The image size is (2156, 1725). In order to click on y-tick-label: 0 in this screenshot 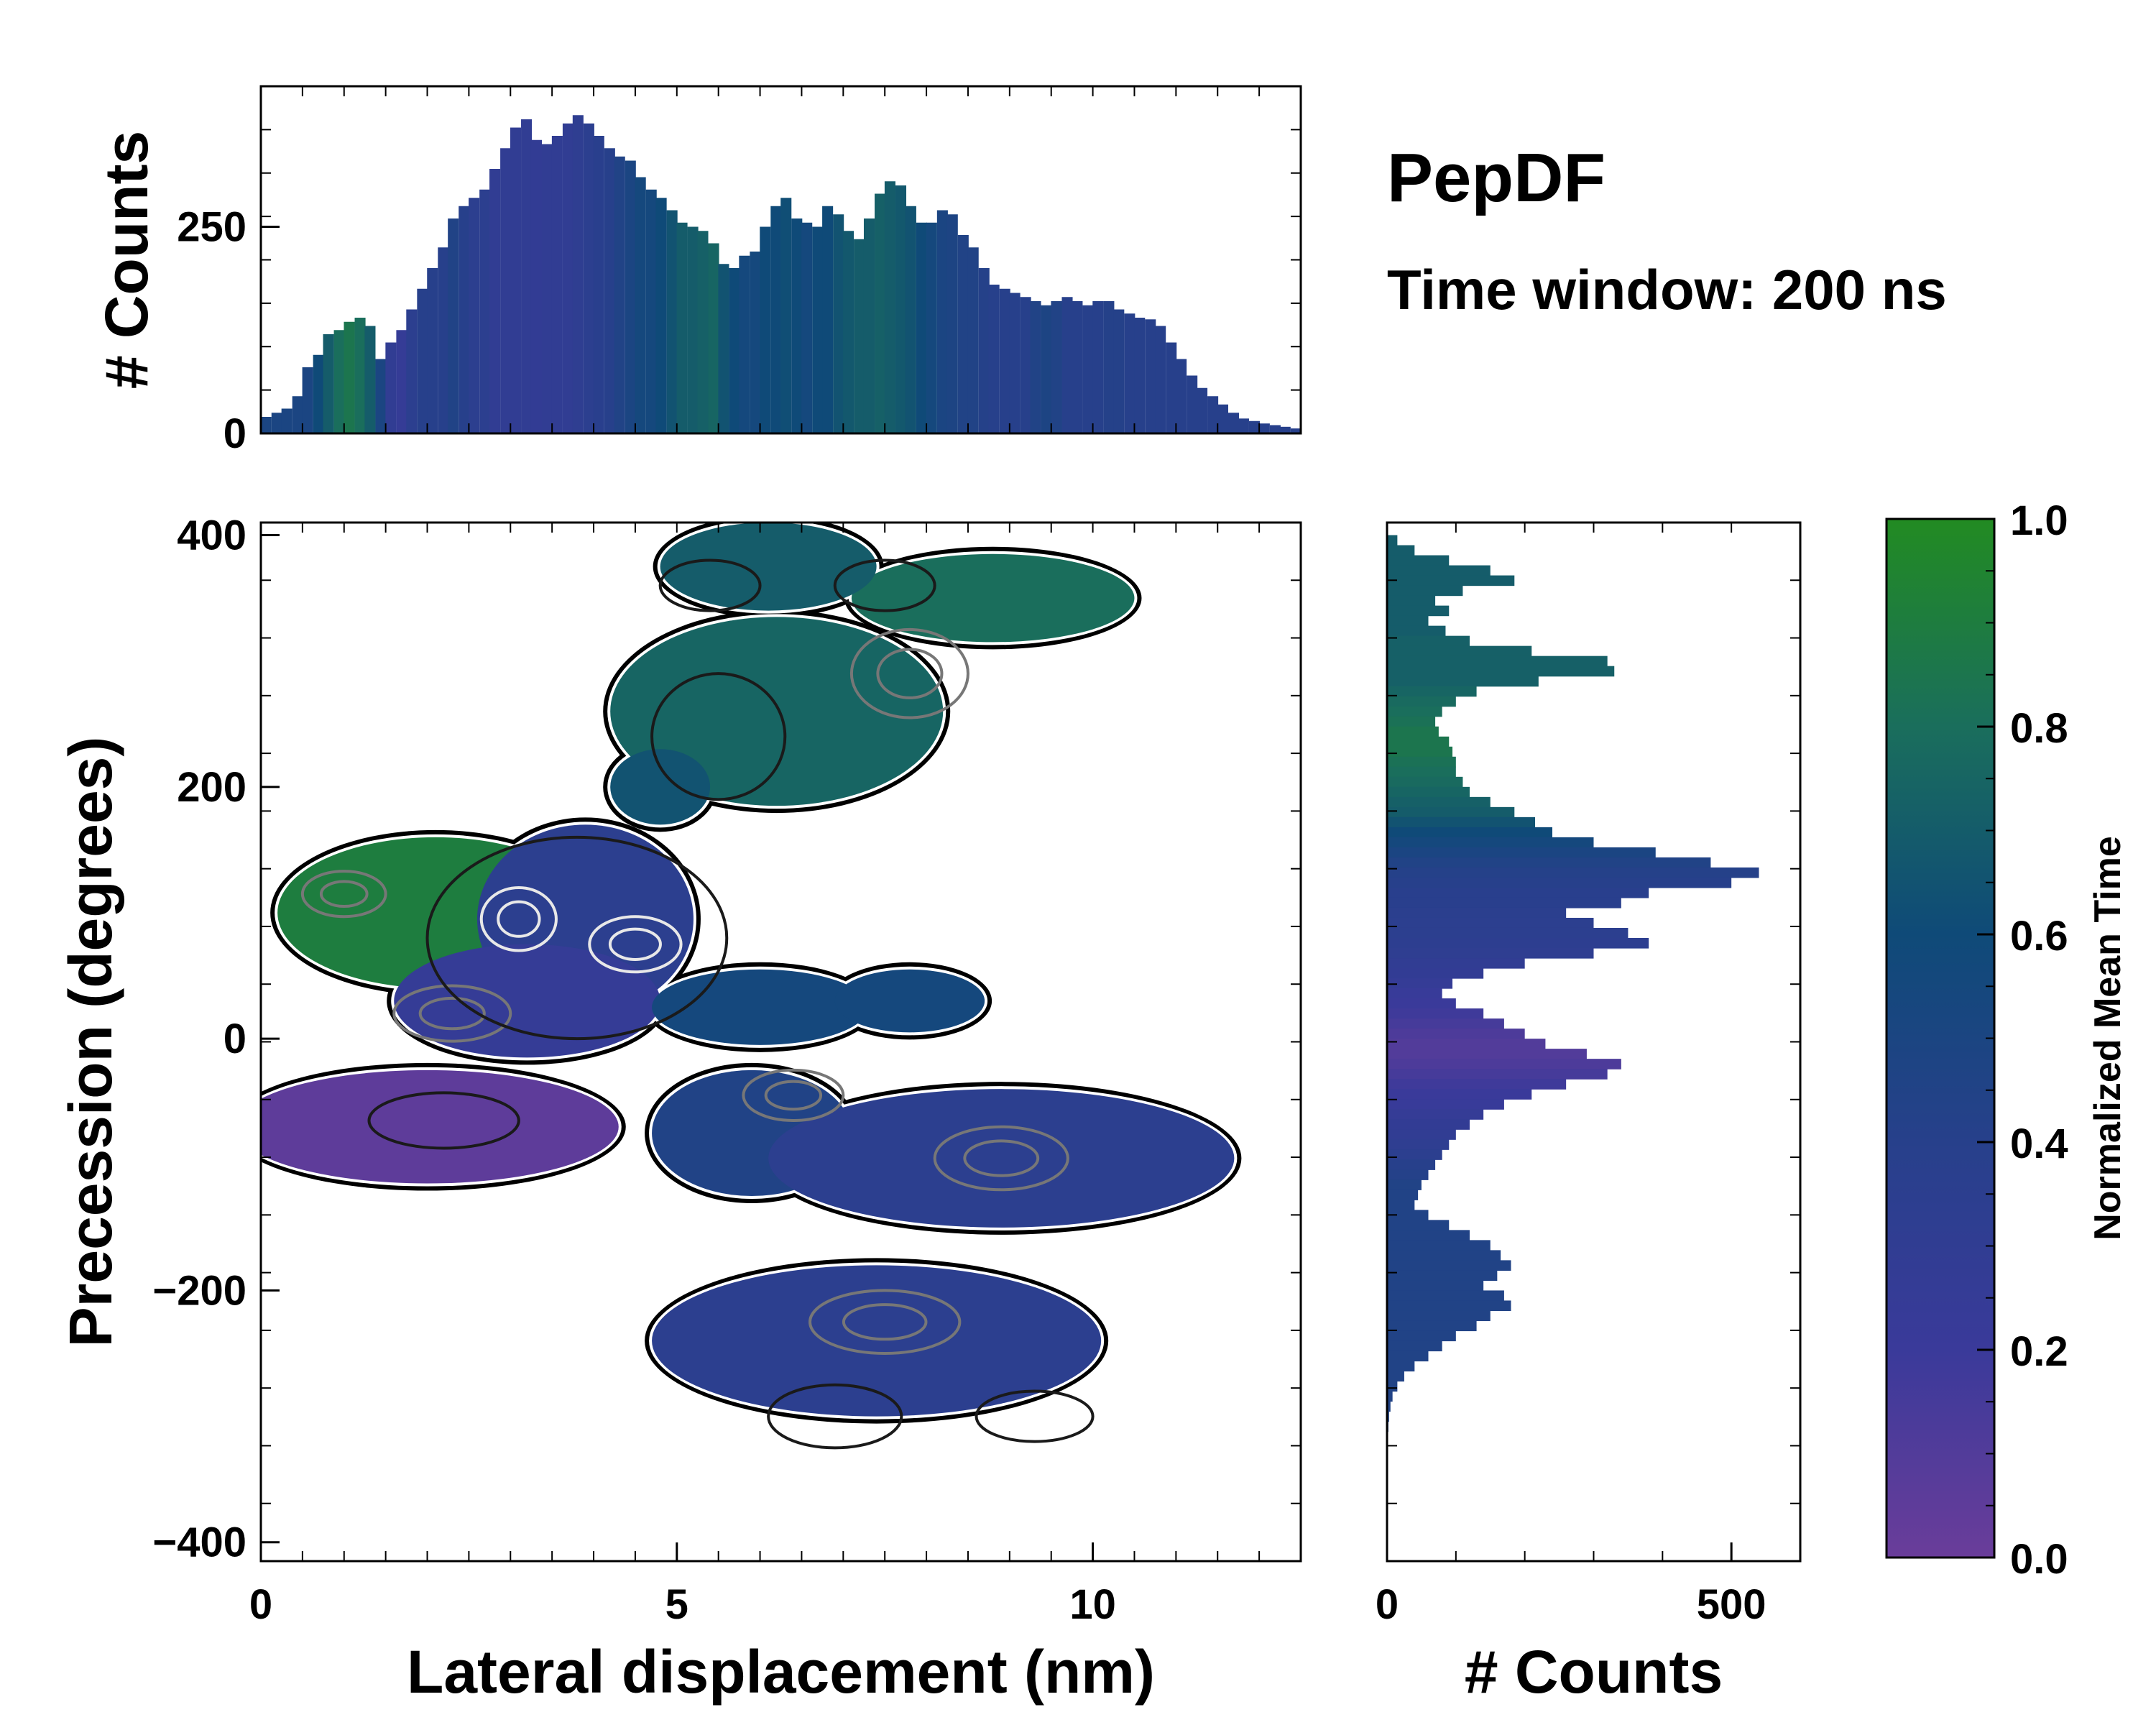, I will do `click(235, 1039)`.